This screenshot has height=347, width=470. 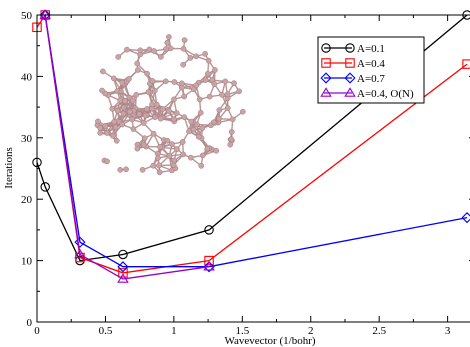 What do you see at coordinates (371, 79) in the screenshot?
I see `legend-label: A=0.7` at bounding box center [371, 79].